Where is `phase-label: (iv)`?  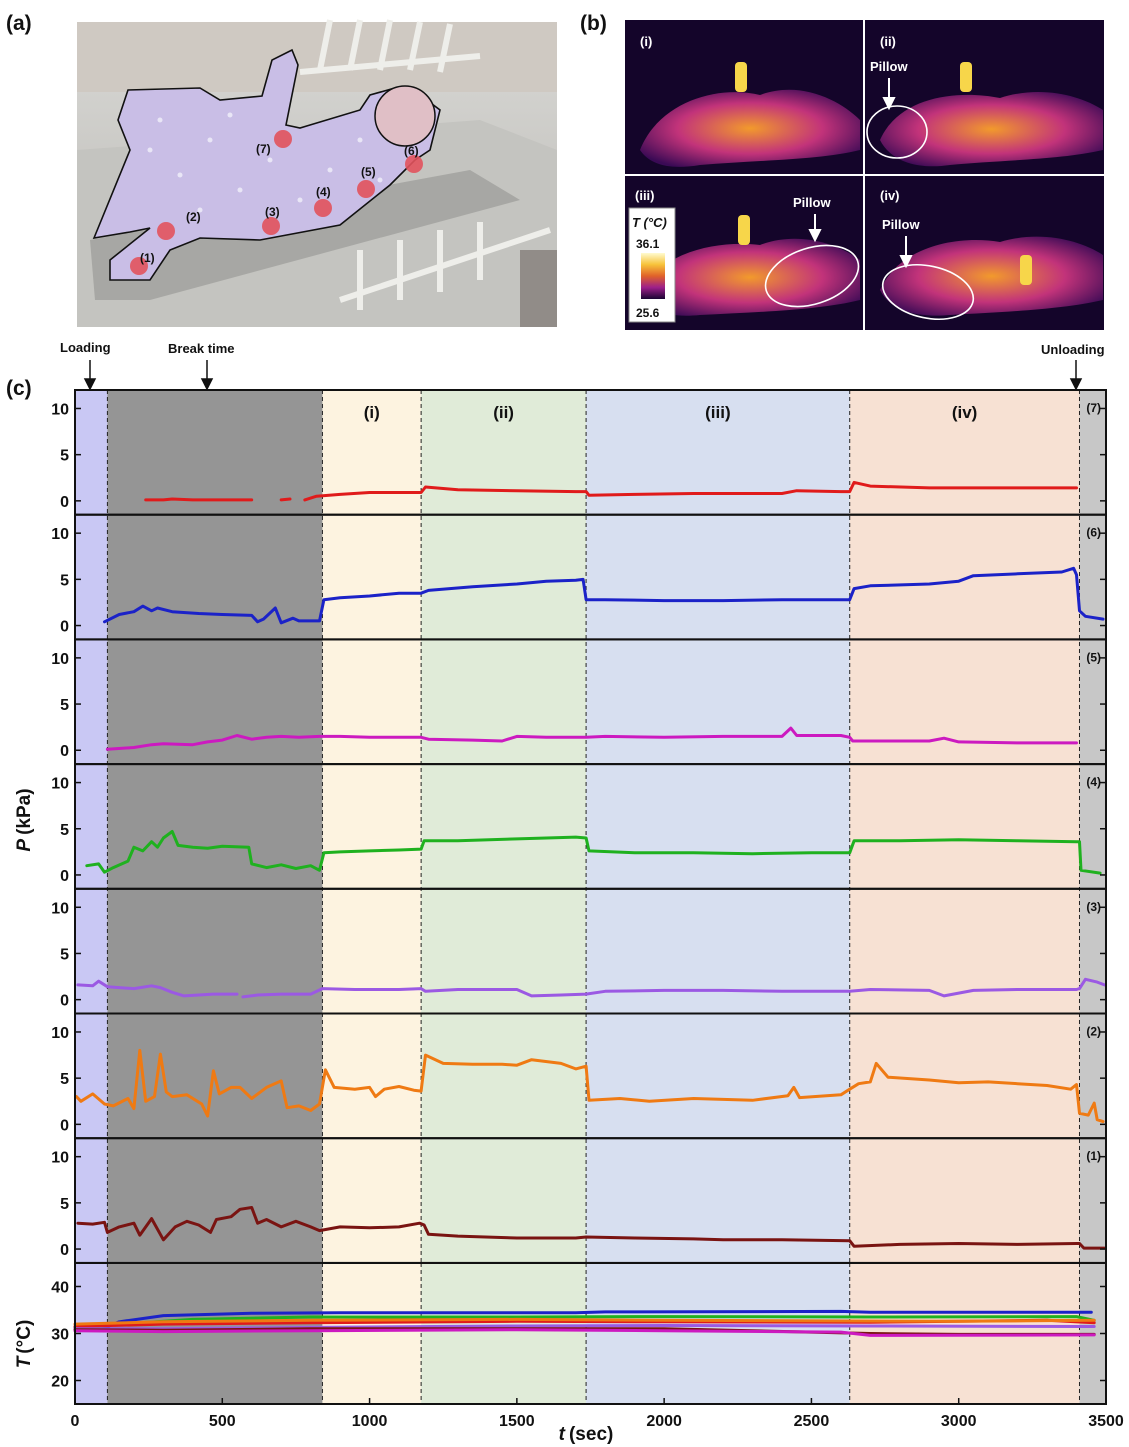 phase-label: (iv) is located at coordinates (965, 412).